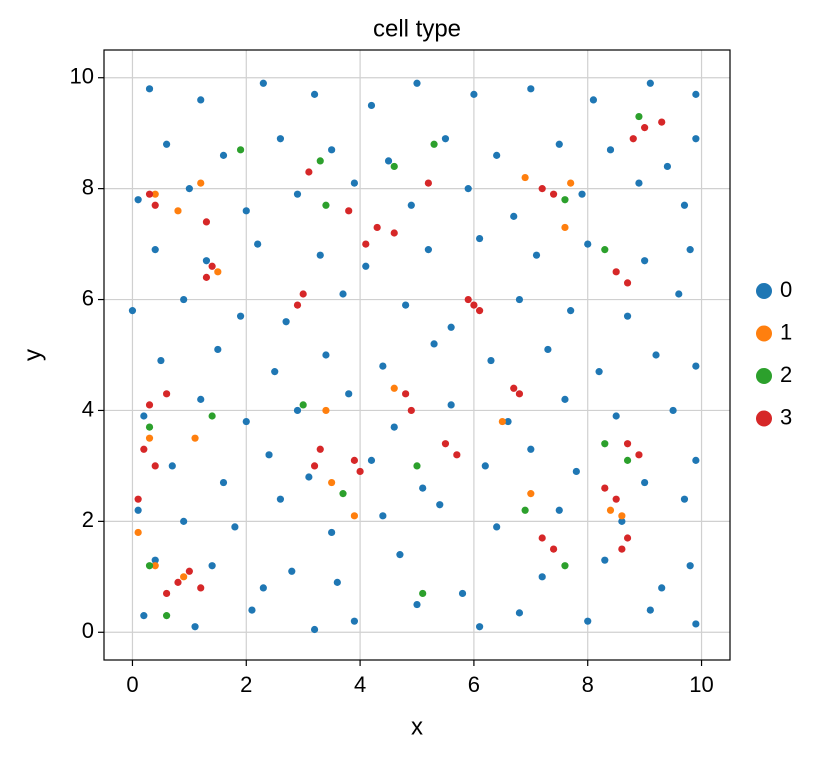  Describe the element at coordinates (360, 684) in the screenshot. I see `x-tick-label: 4` at that location.